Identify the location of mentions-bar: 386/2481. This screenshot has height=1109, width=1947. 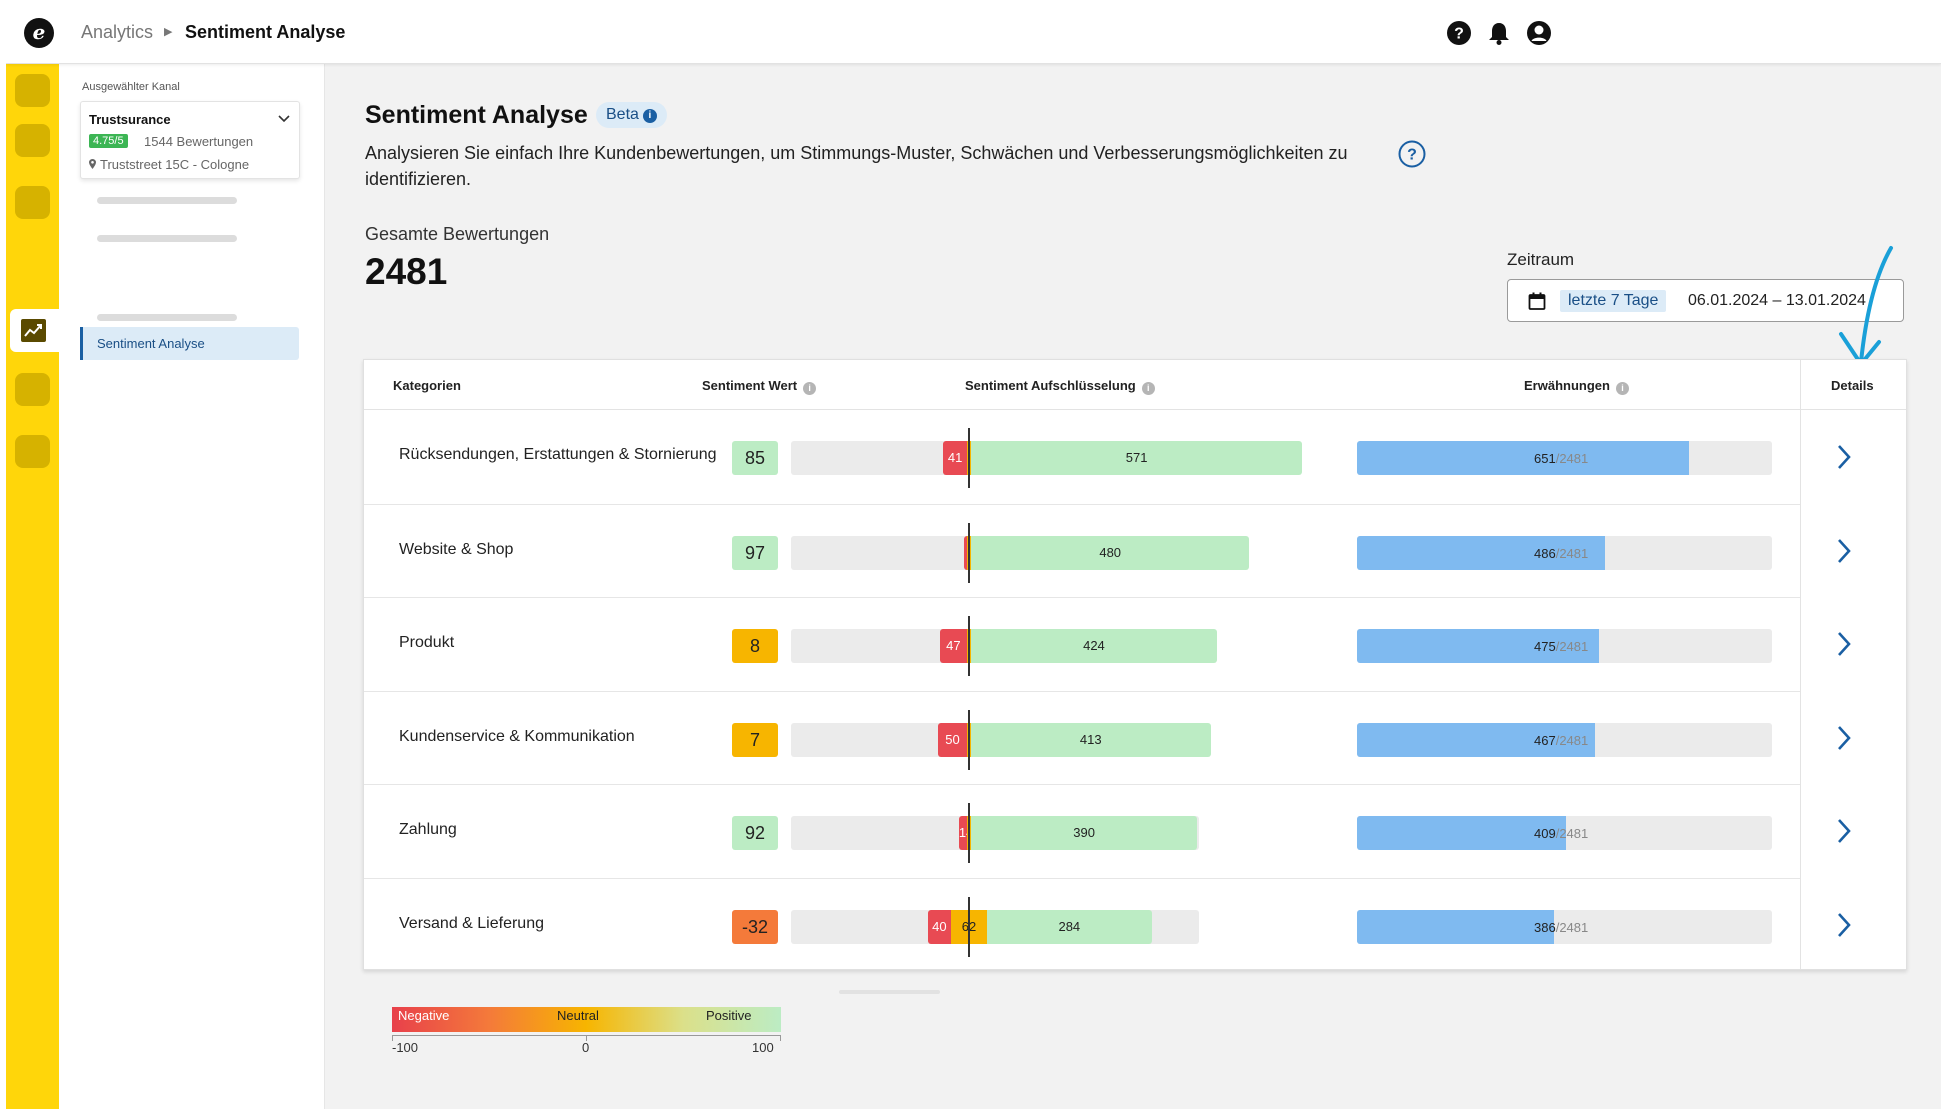
(1564, 926).